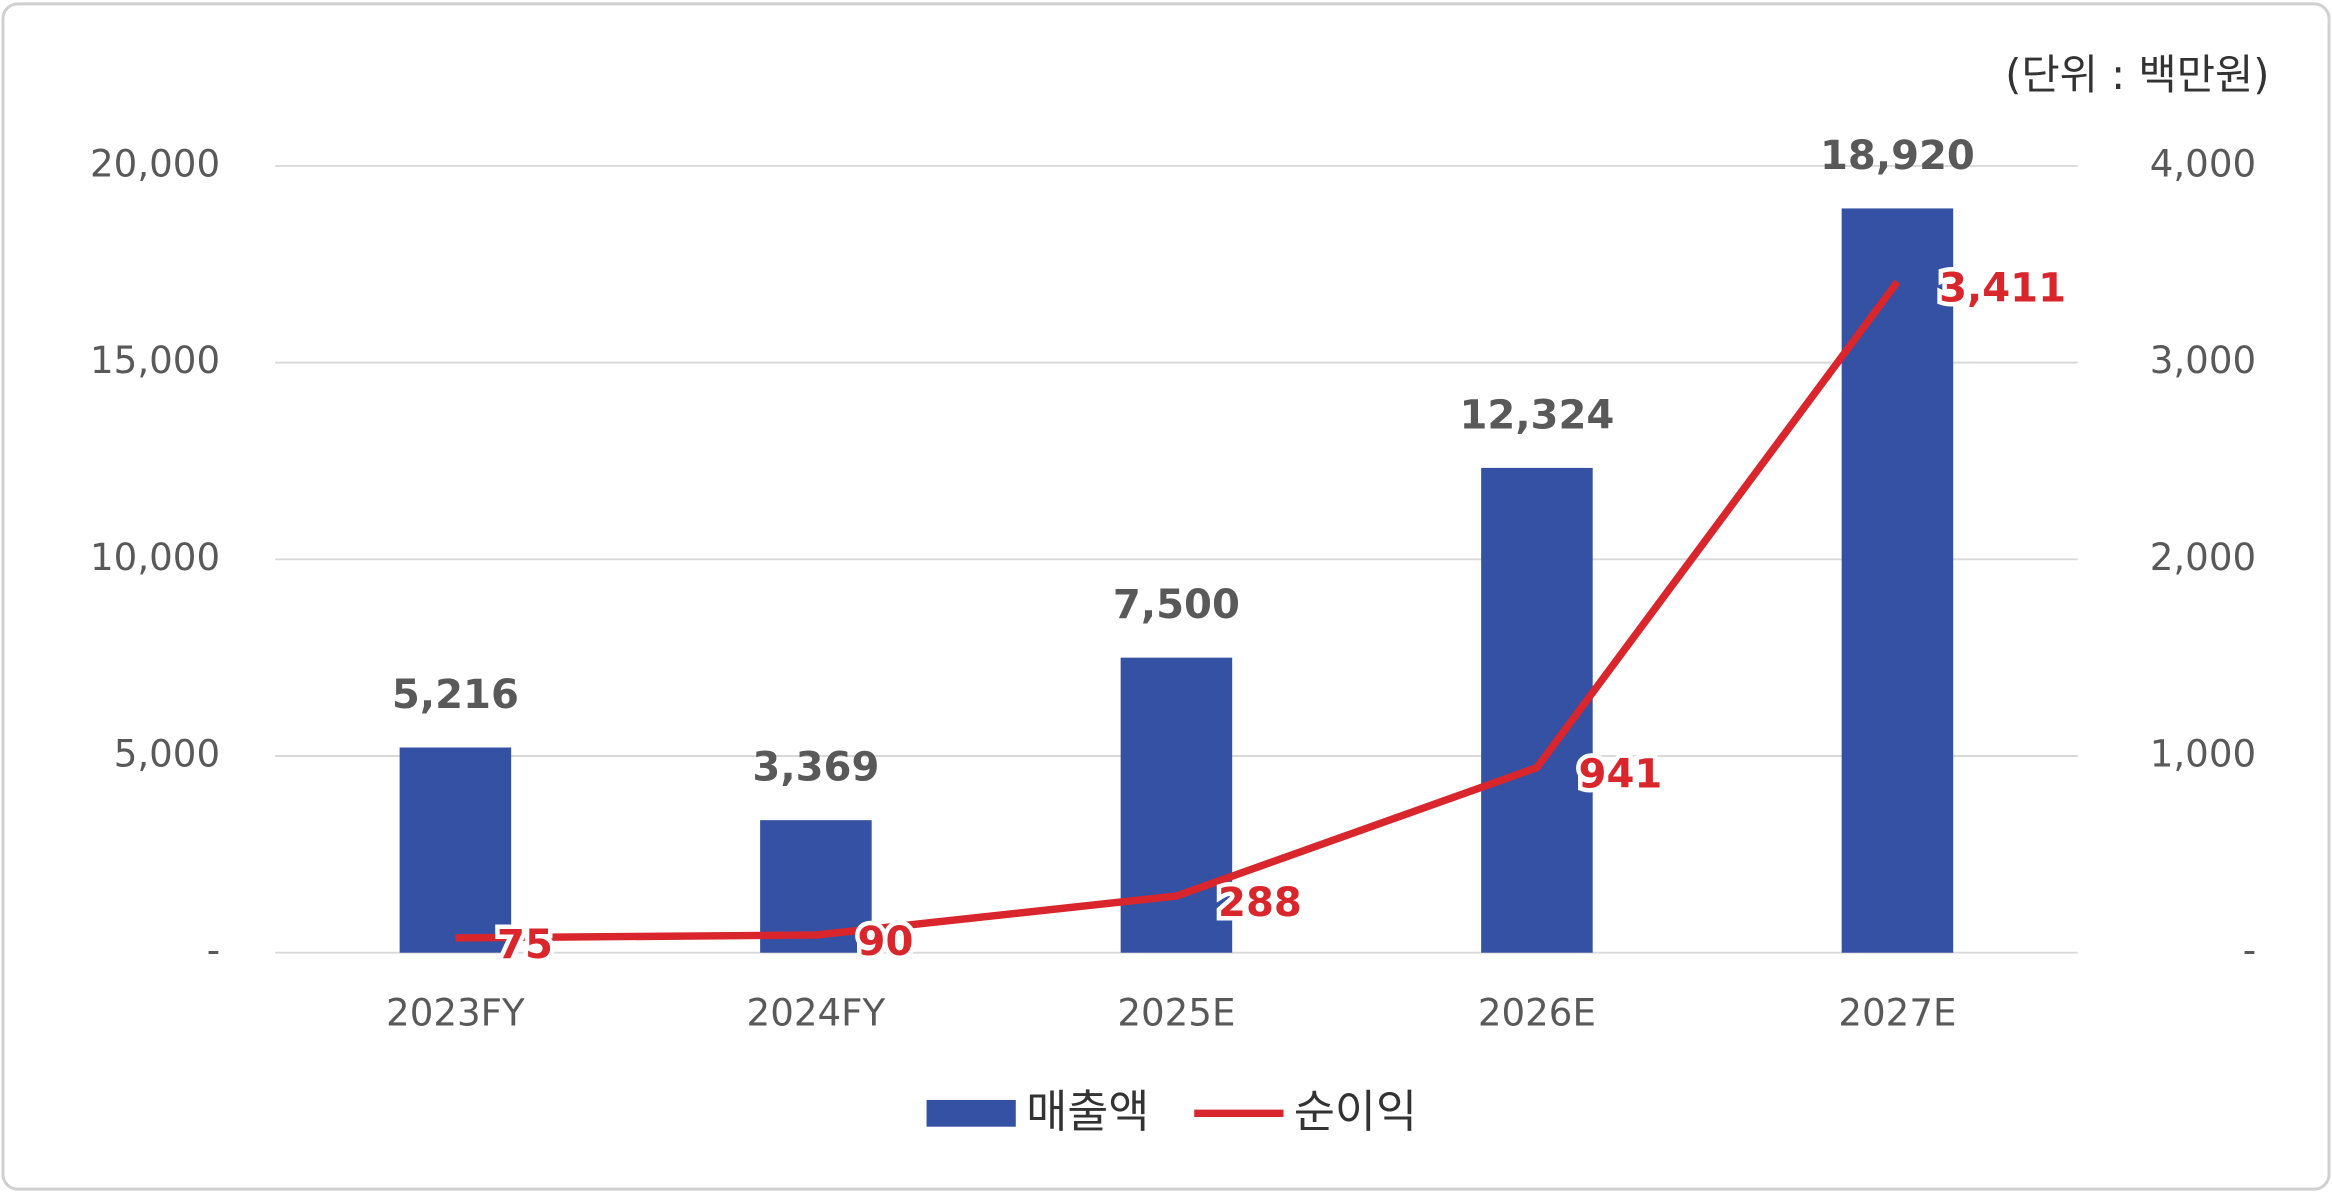 This screenshot has width=2332, height=1193. I want to click on y2-tick-label: 1,000, so click(2203, 754).